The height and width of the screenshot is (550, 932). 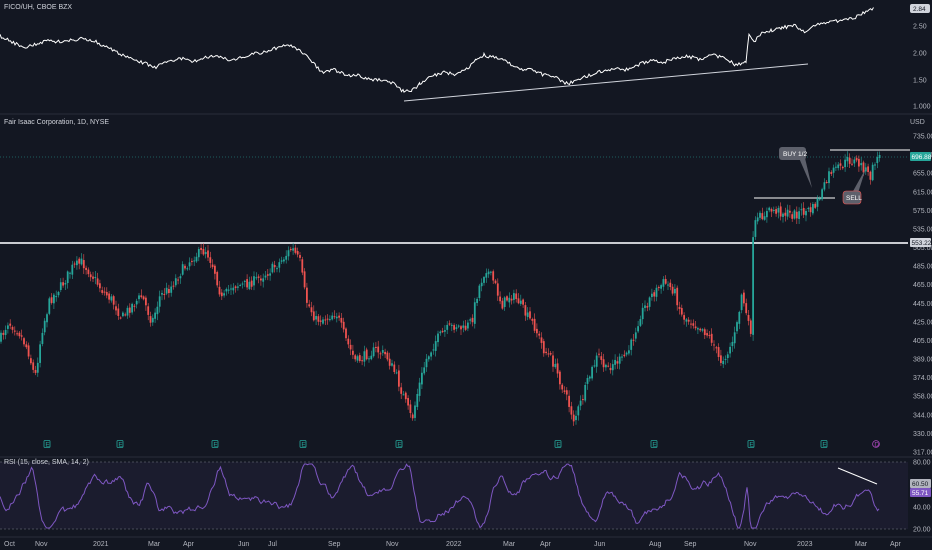 What do you see at coordinates (795, 154) in the screenshot?
I see `buy-callout-label: BUY 1/2` at bounding box center [795, 154].